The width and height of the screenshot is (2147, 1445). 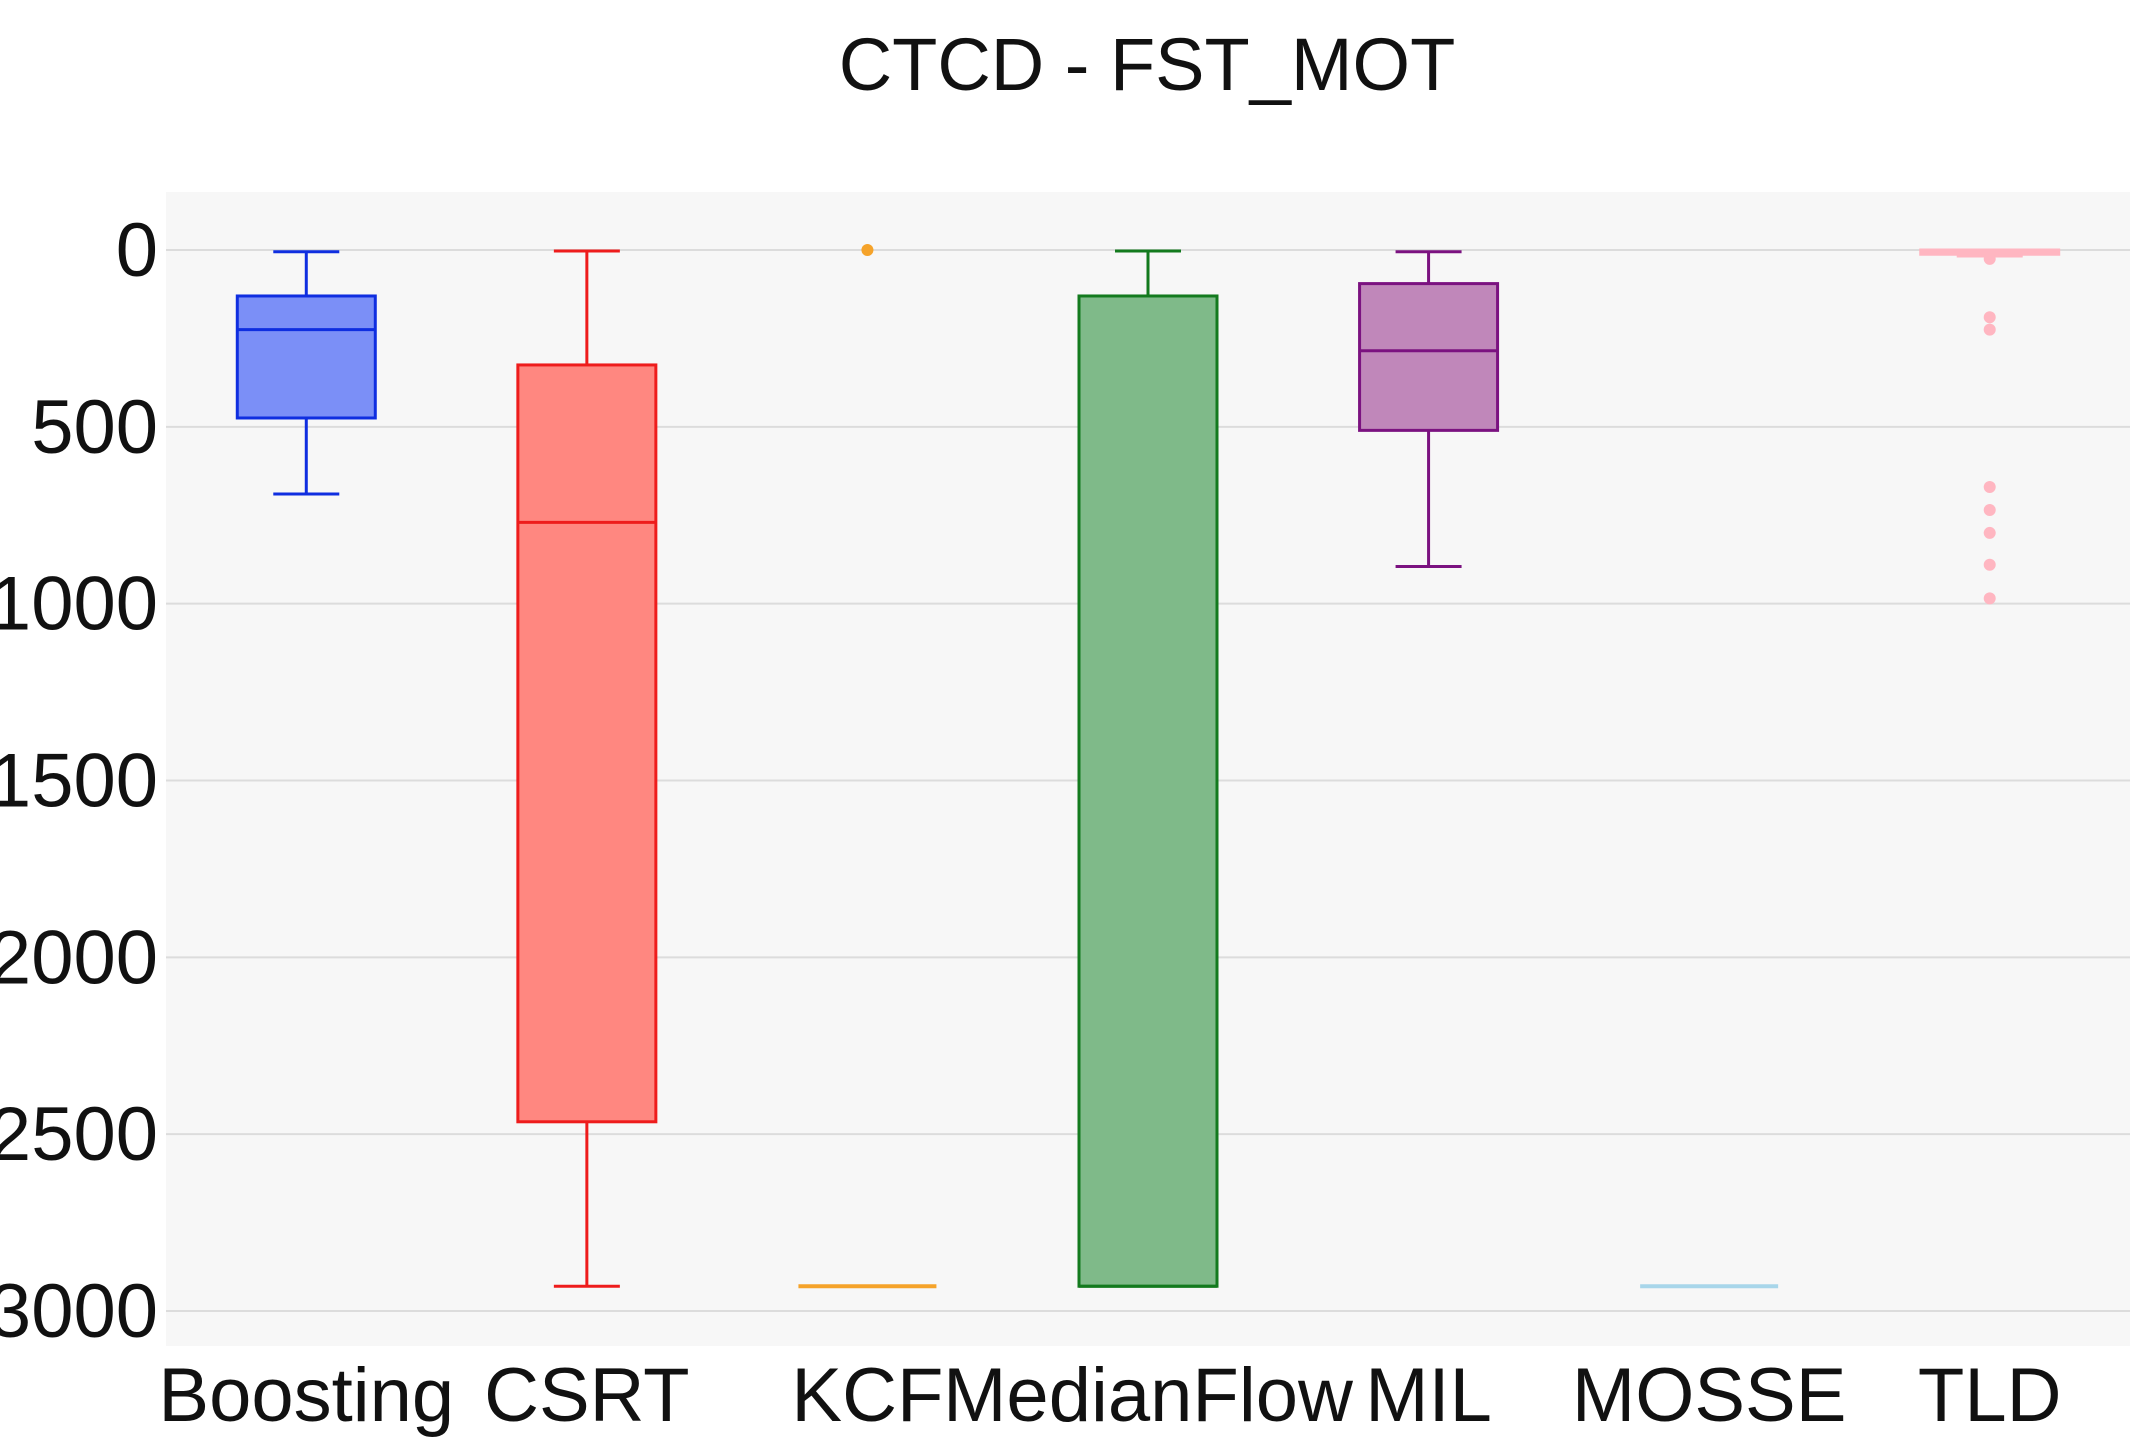 I want to click on box-boosting, so click(x=306, y=373).